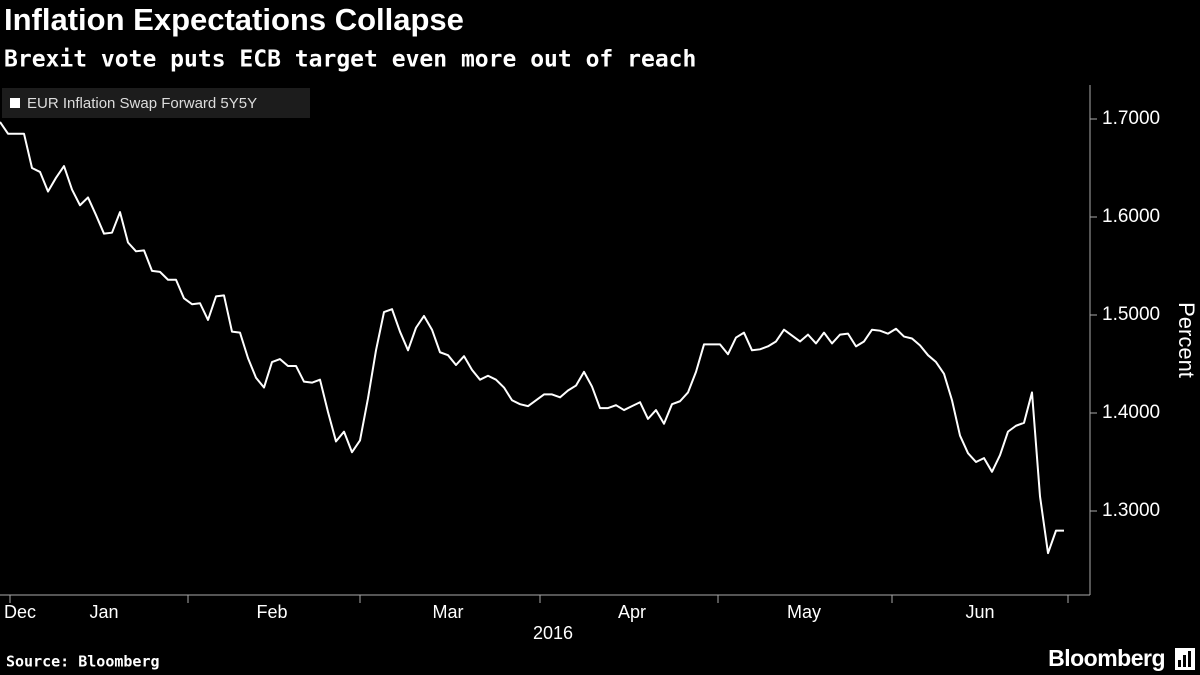  Describe the element at coordinates (142, 103) in the screenshot. I see `legend-label: EUR Inflation Swap Forward 5Y5Y` at that location.